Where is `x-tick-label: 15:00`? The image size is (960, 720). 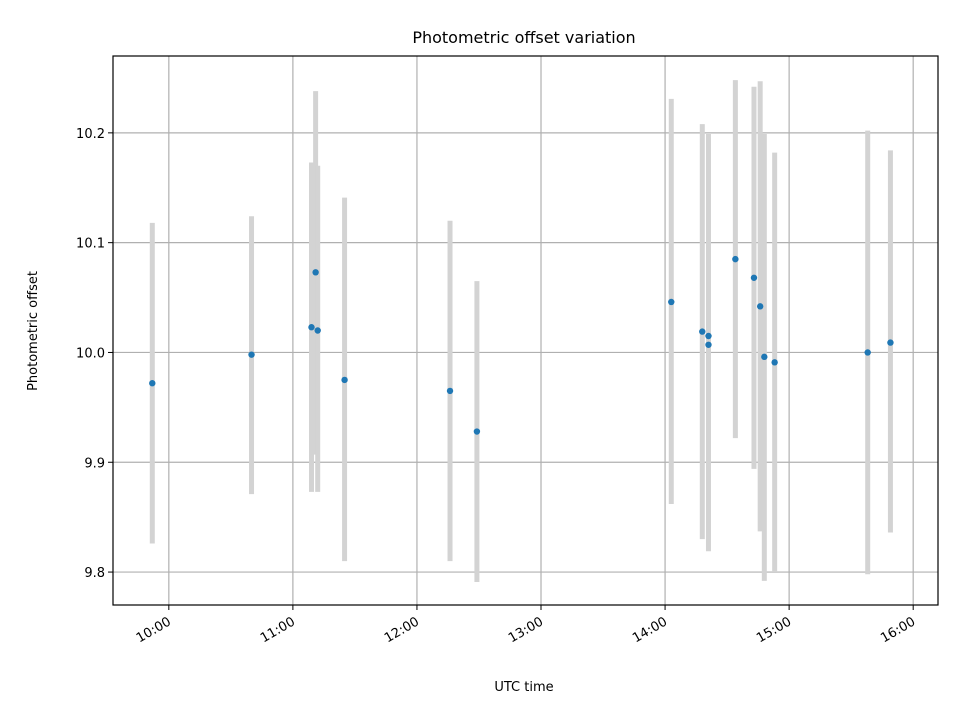
x-tick-label: 15:00 is located at coordinates (774, 630).